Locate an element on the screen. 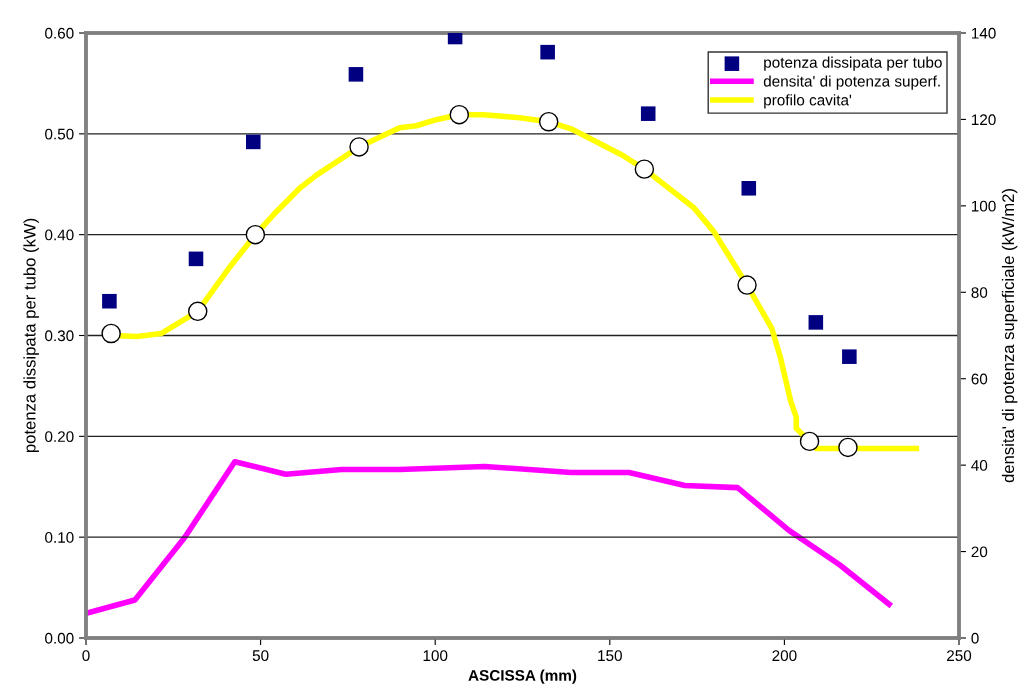 This screenshot has width=1034, height=696. x-tick-label: 0 is located at coordinates (86, 656).